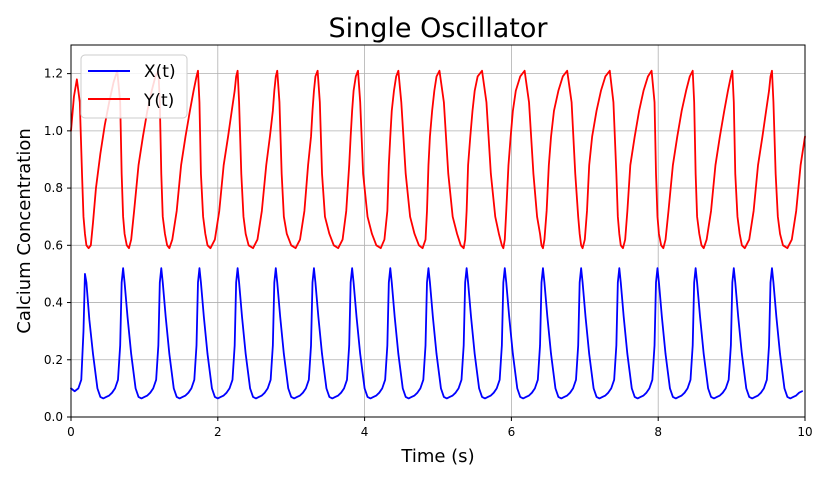 The image size is (828, 480). Describe the element at coordinates (437, 456) in the screenshot. I see `x-axis-label: Time (s)` at that location.